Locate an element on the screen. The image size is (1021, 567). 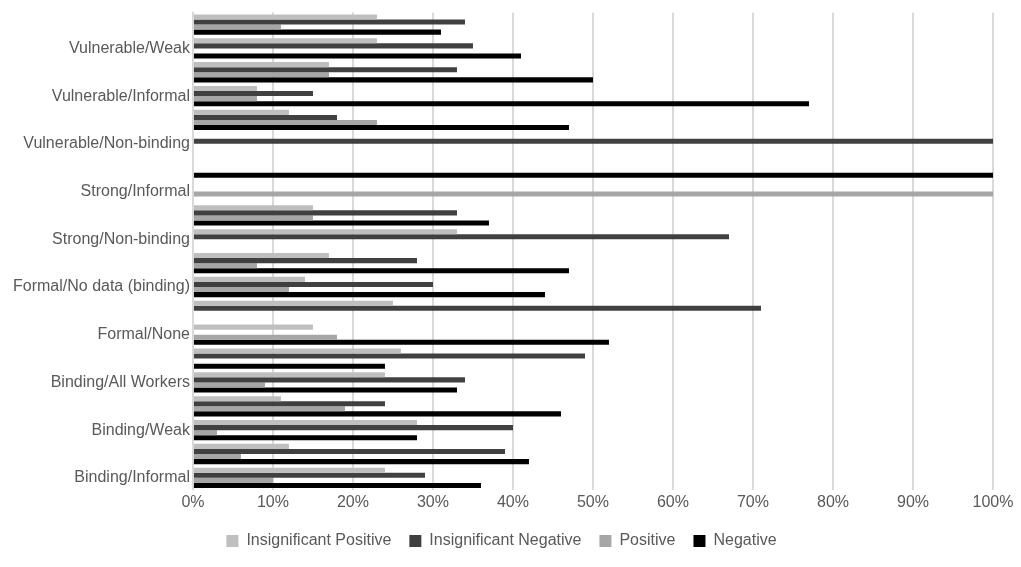
y-tick-label: Formal/No data (binding) is located at coordinates (101, 286).